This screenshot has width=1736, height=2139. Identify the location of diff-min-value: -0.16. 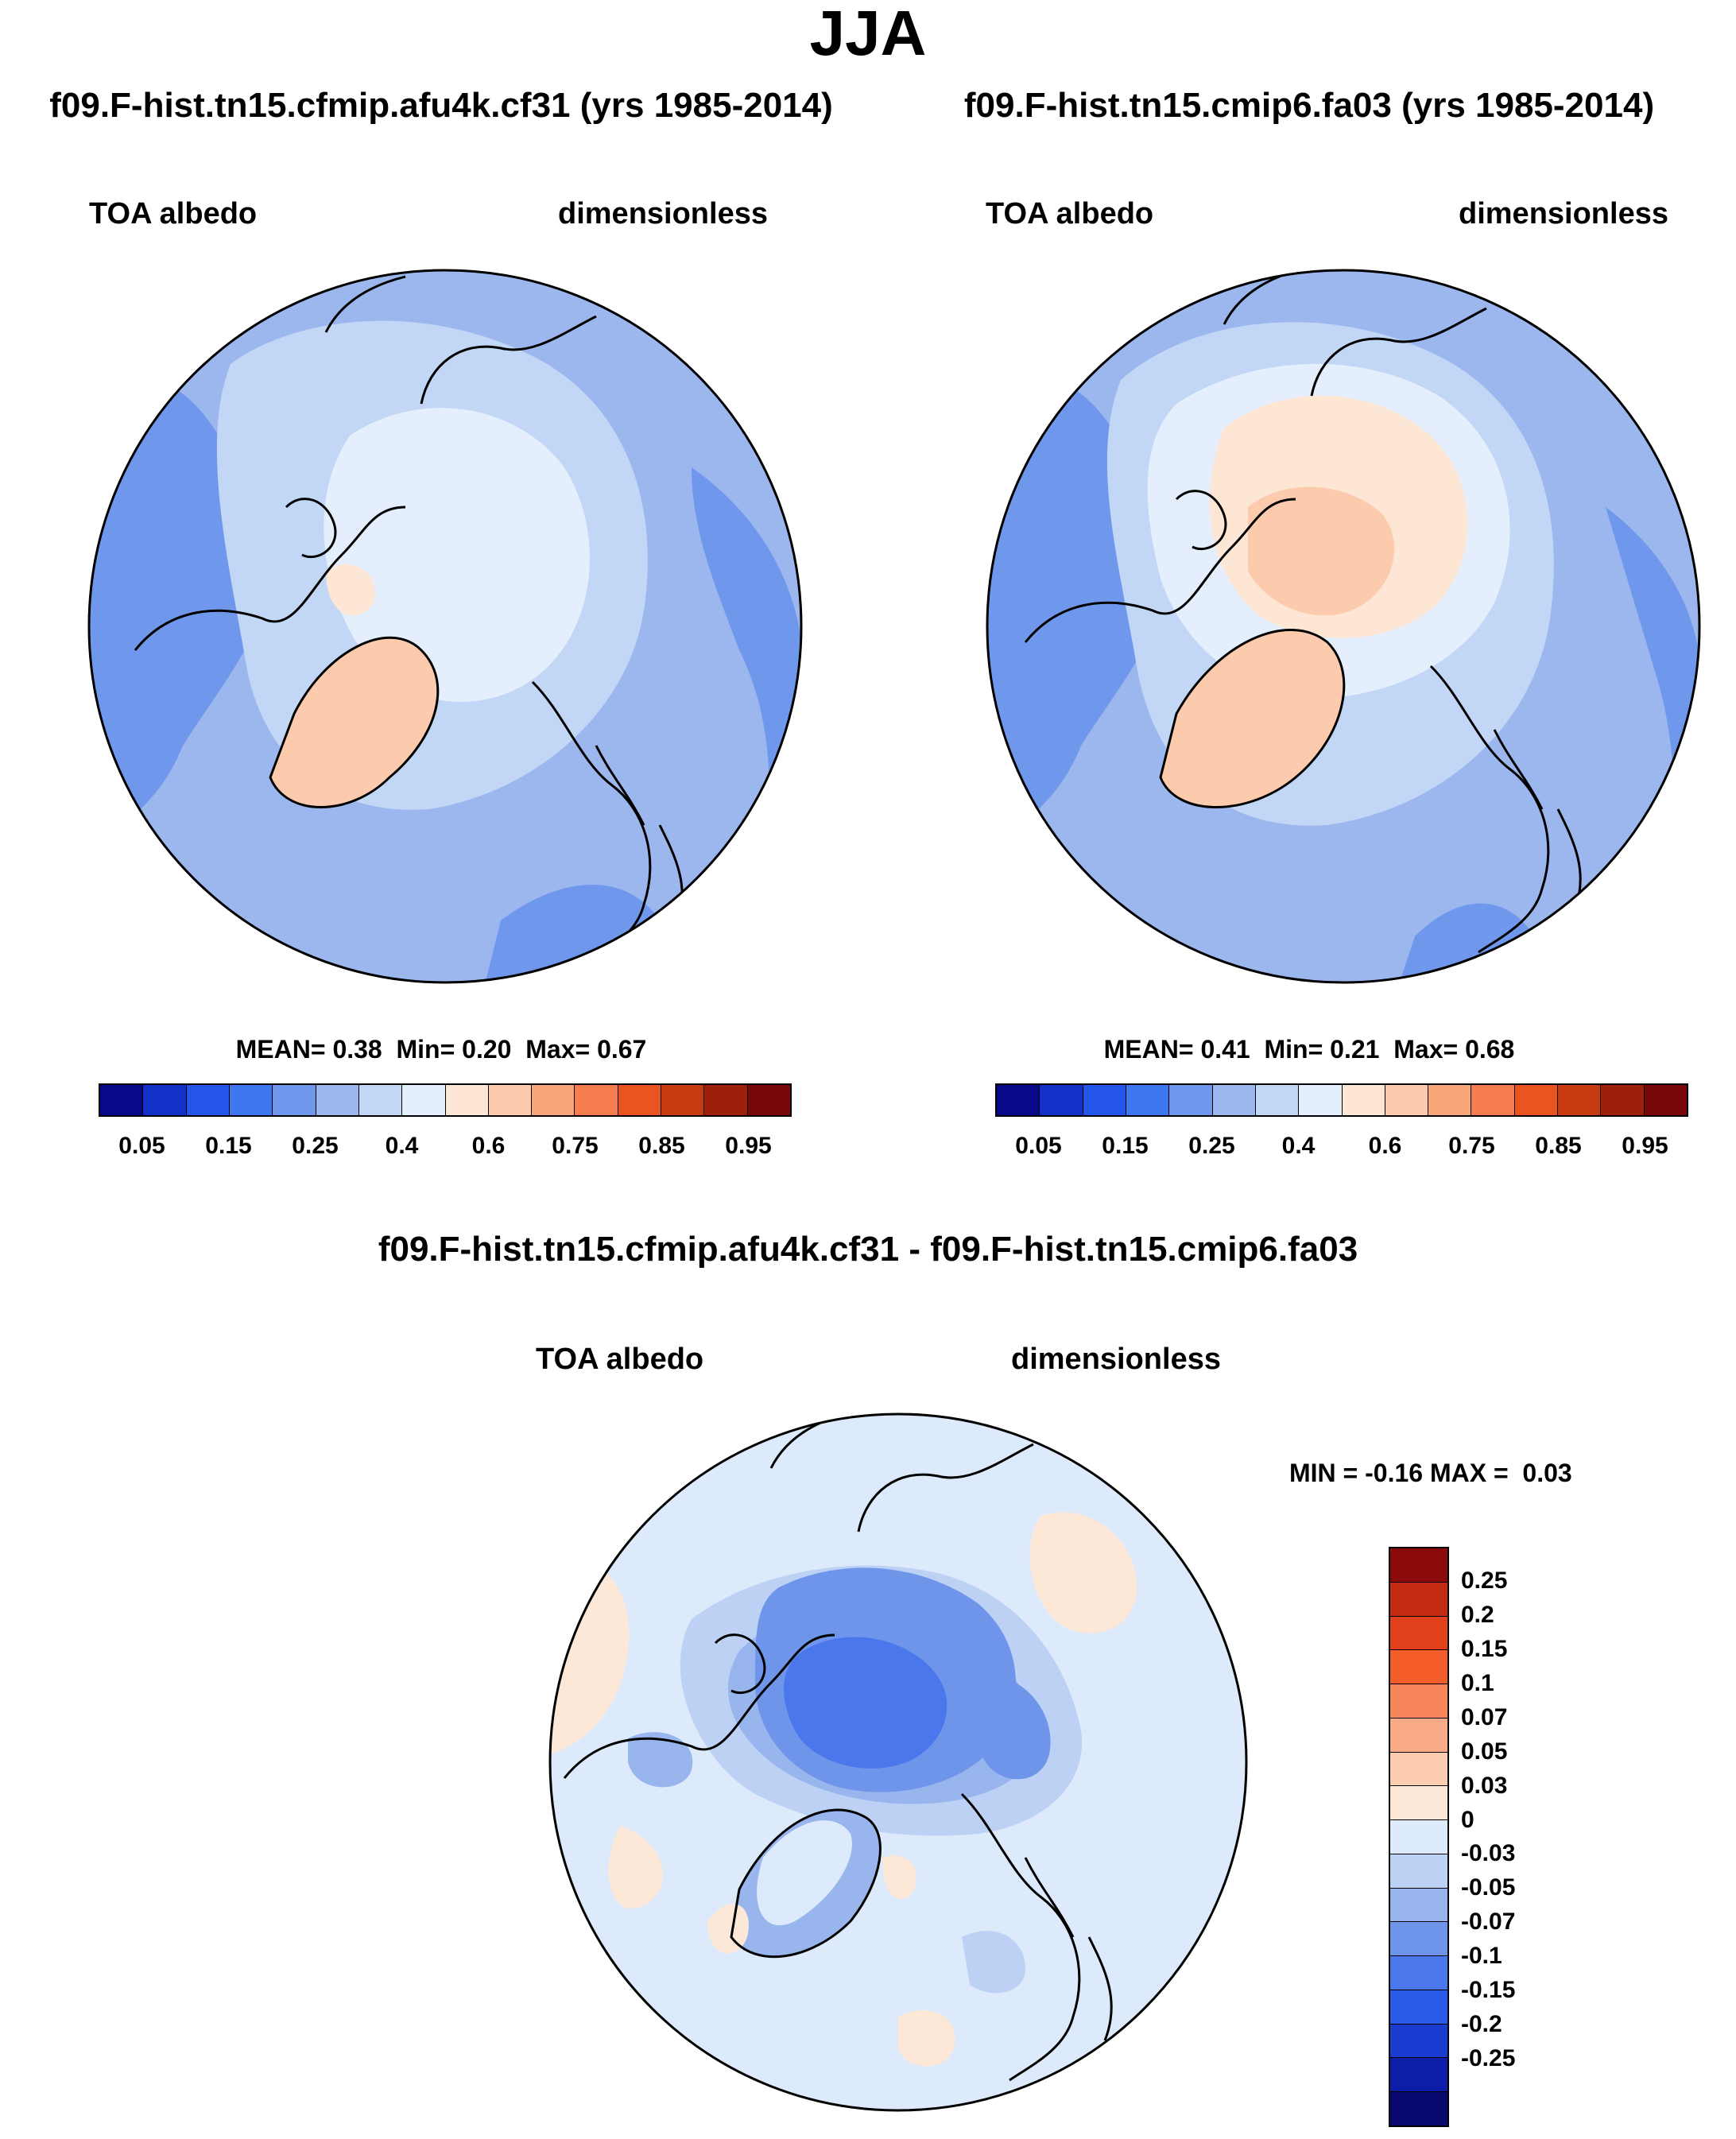
(1394, 1473).